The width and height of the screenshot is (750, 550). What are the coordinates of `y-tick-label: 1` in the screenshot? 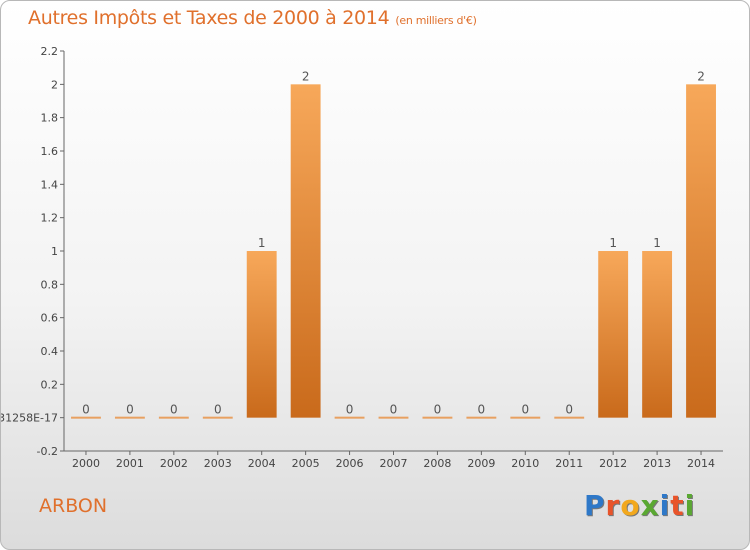 It's located at (54, 251).